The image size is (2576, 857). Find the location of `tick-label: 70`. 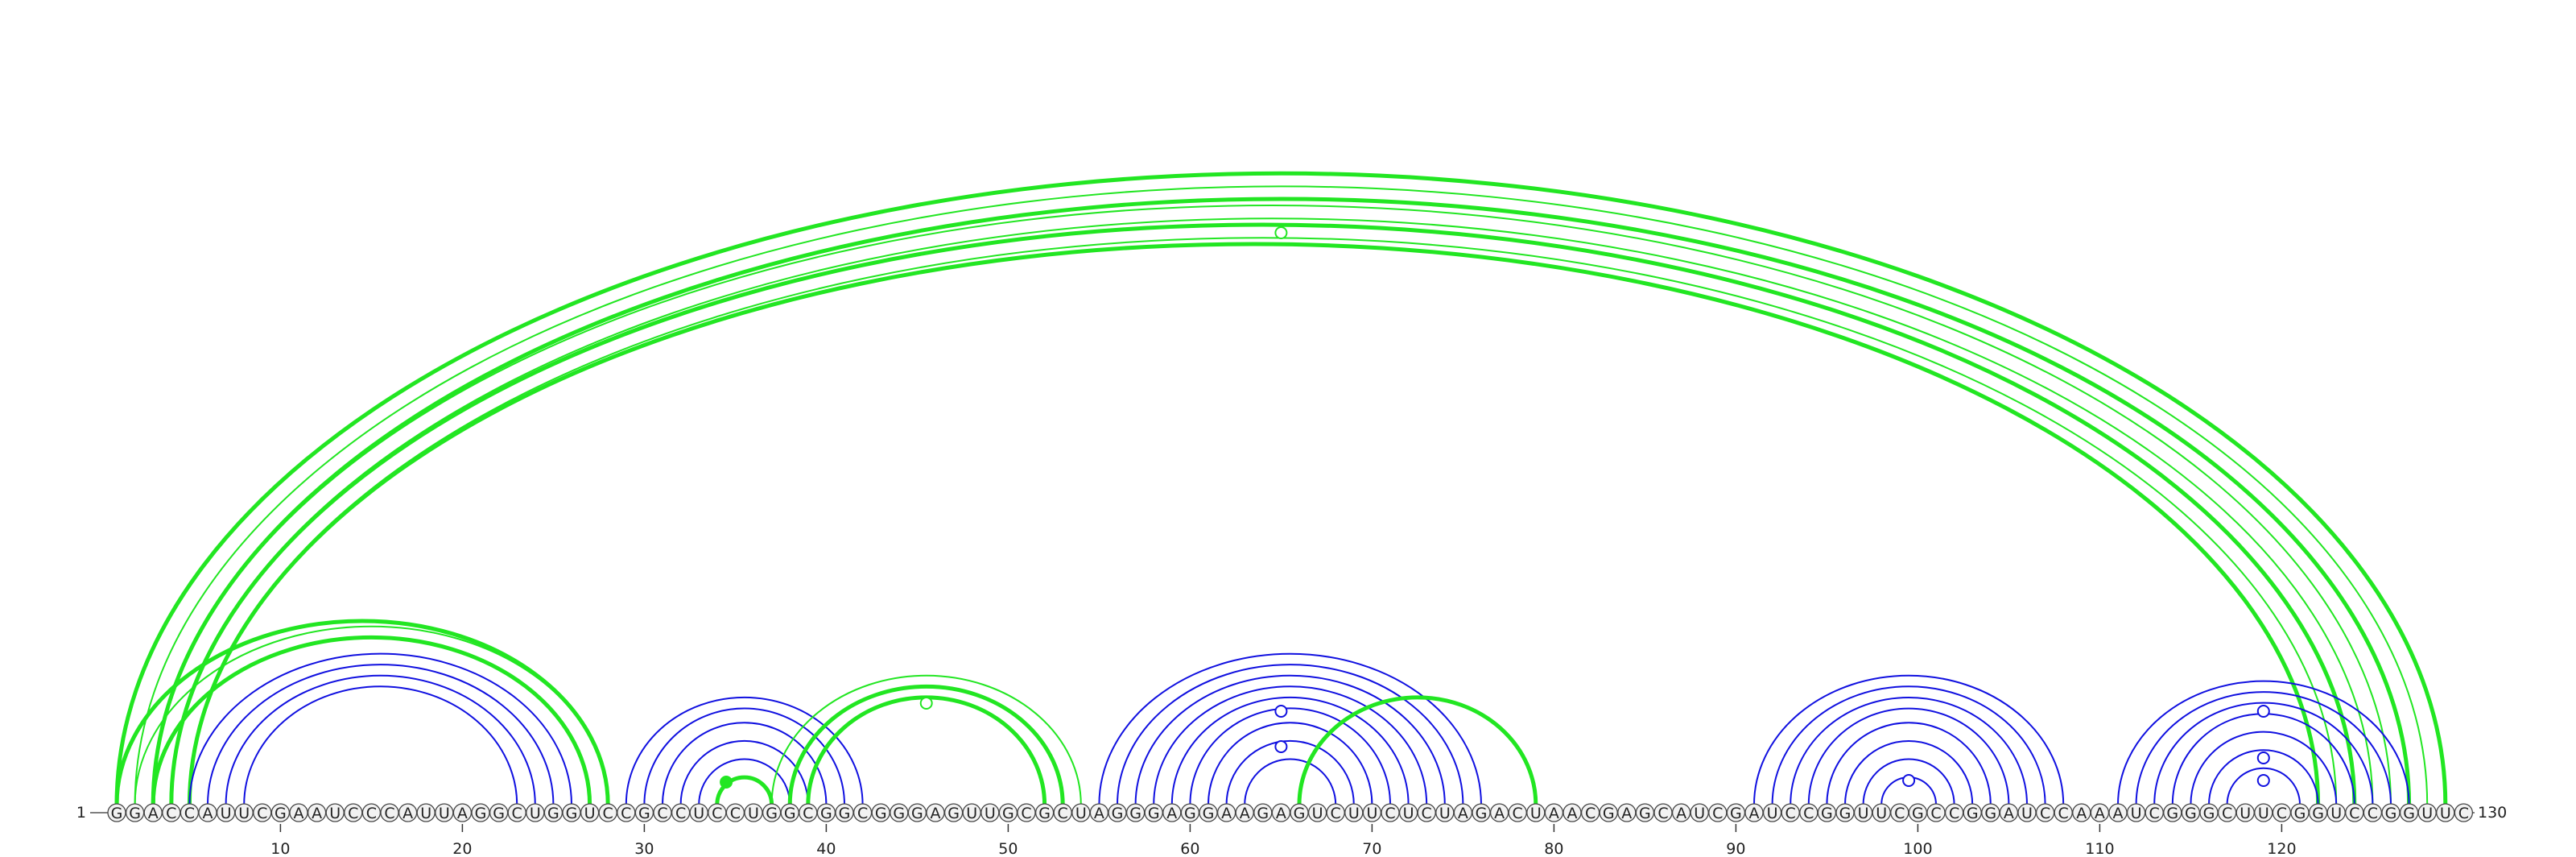

tick-label: 70 is located at coordinates (1371, 849).